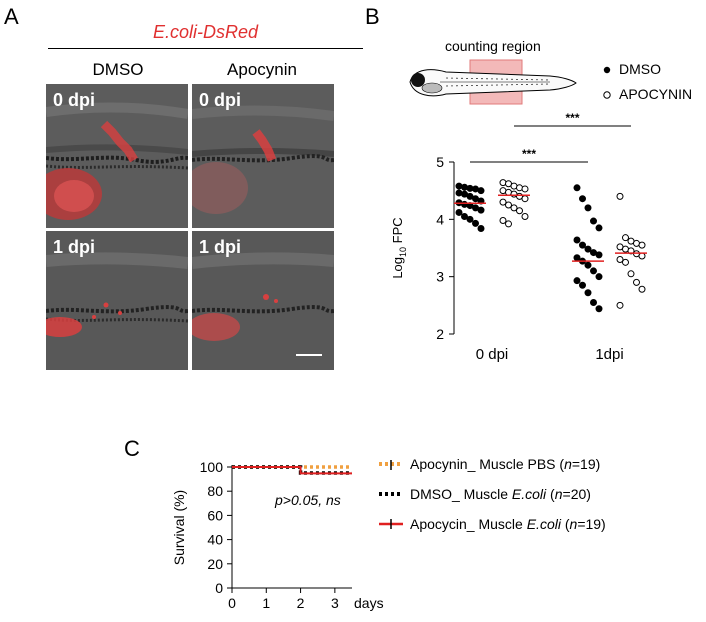 The height and width of the screenshot is (622, 706). I want to click on legend-c-apocycin-n: n, so click(573, 524).